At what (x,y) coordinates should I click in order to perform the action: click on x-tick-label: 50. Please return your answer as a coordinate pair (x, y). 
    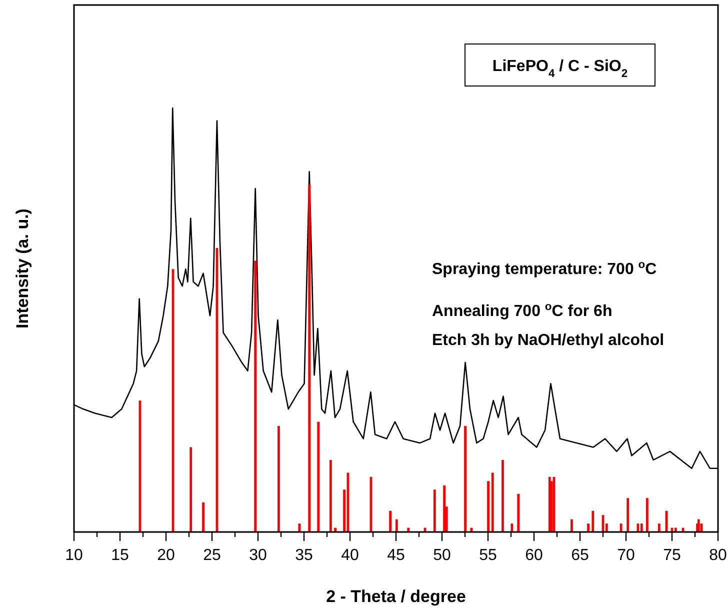
    Looking at the image, I should click on (442, 555).